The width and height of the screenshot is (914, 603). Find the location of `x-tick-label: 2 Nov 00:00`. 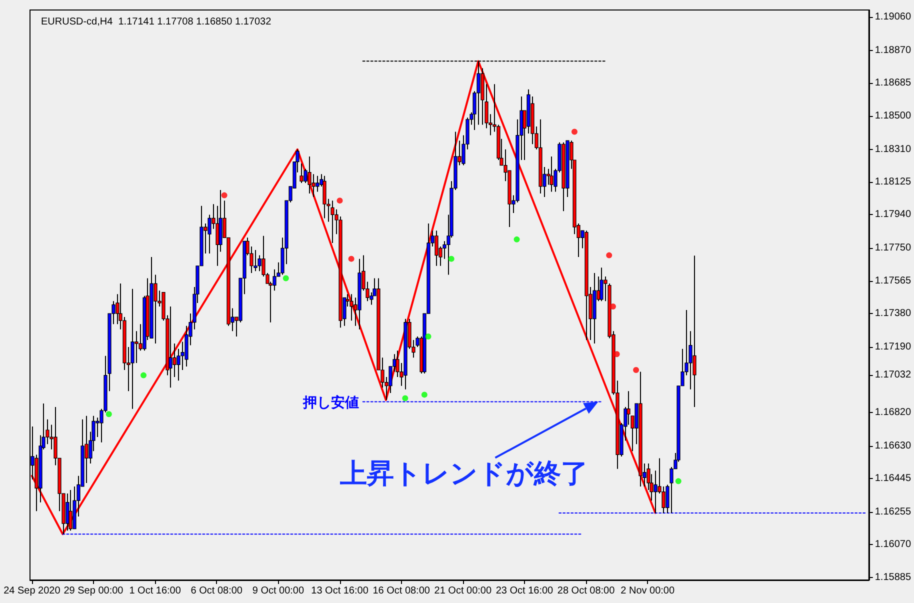

x-tick-label: 2 Nov 00:00 is located at coordinates (647, 591).